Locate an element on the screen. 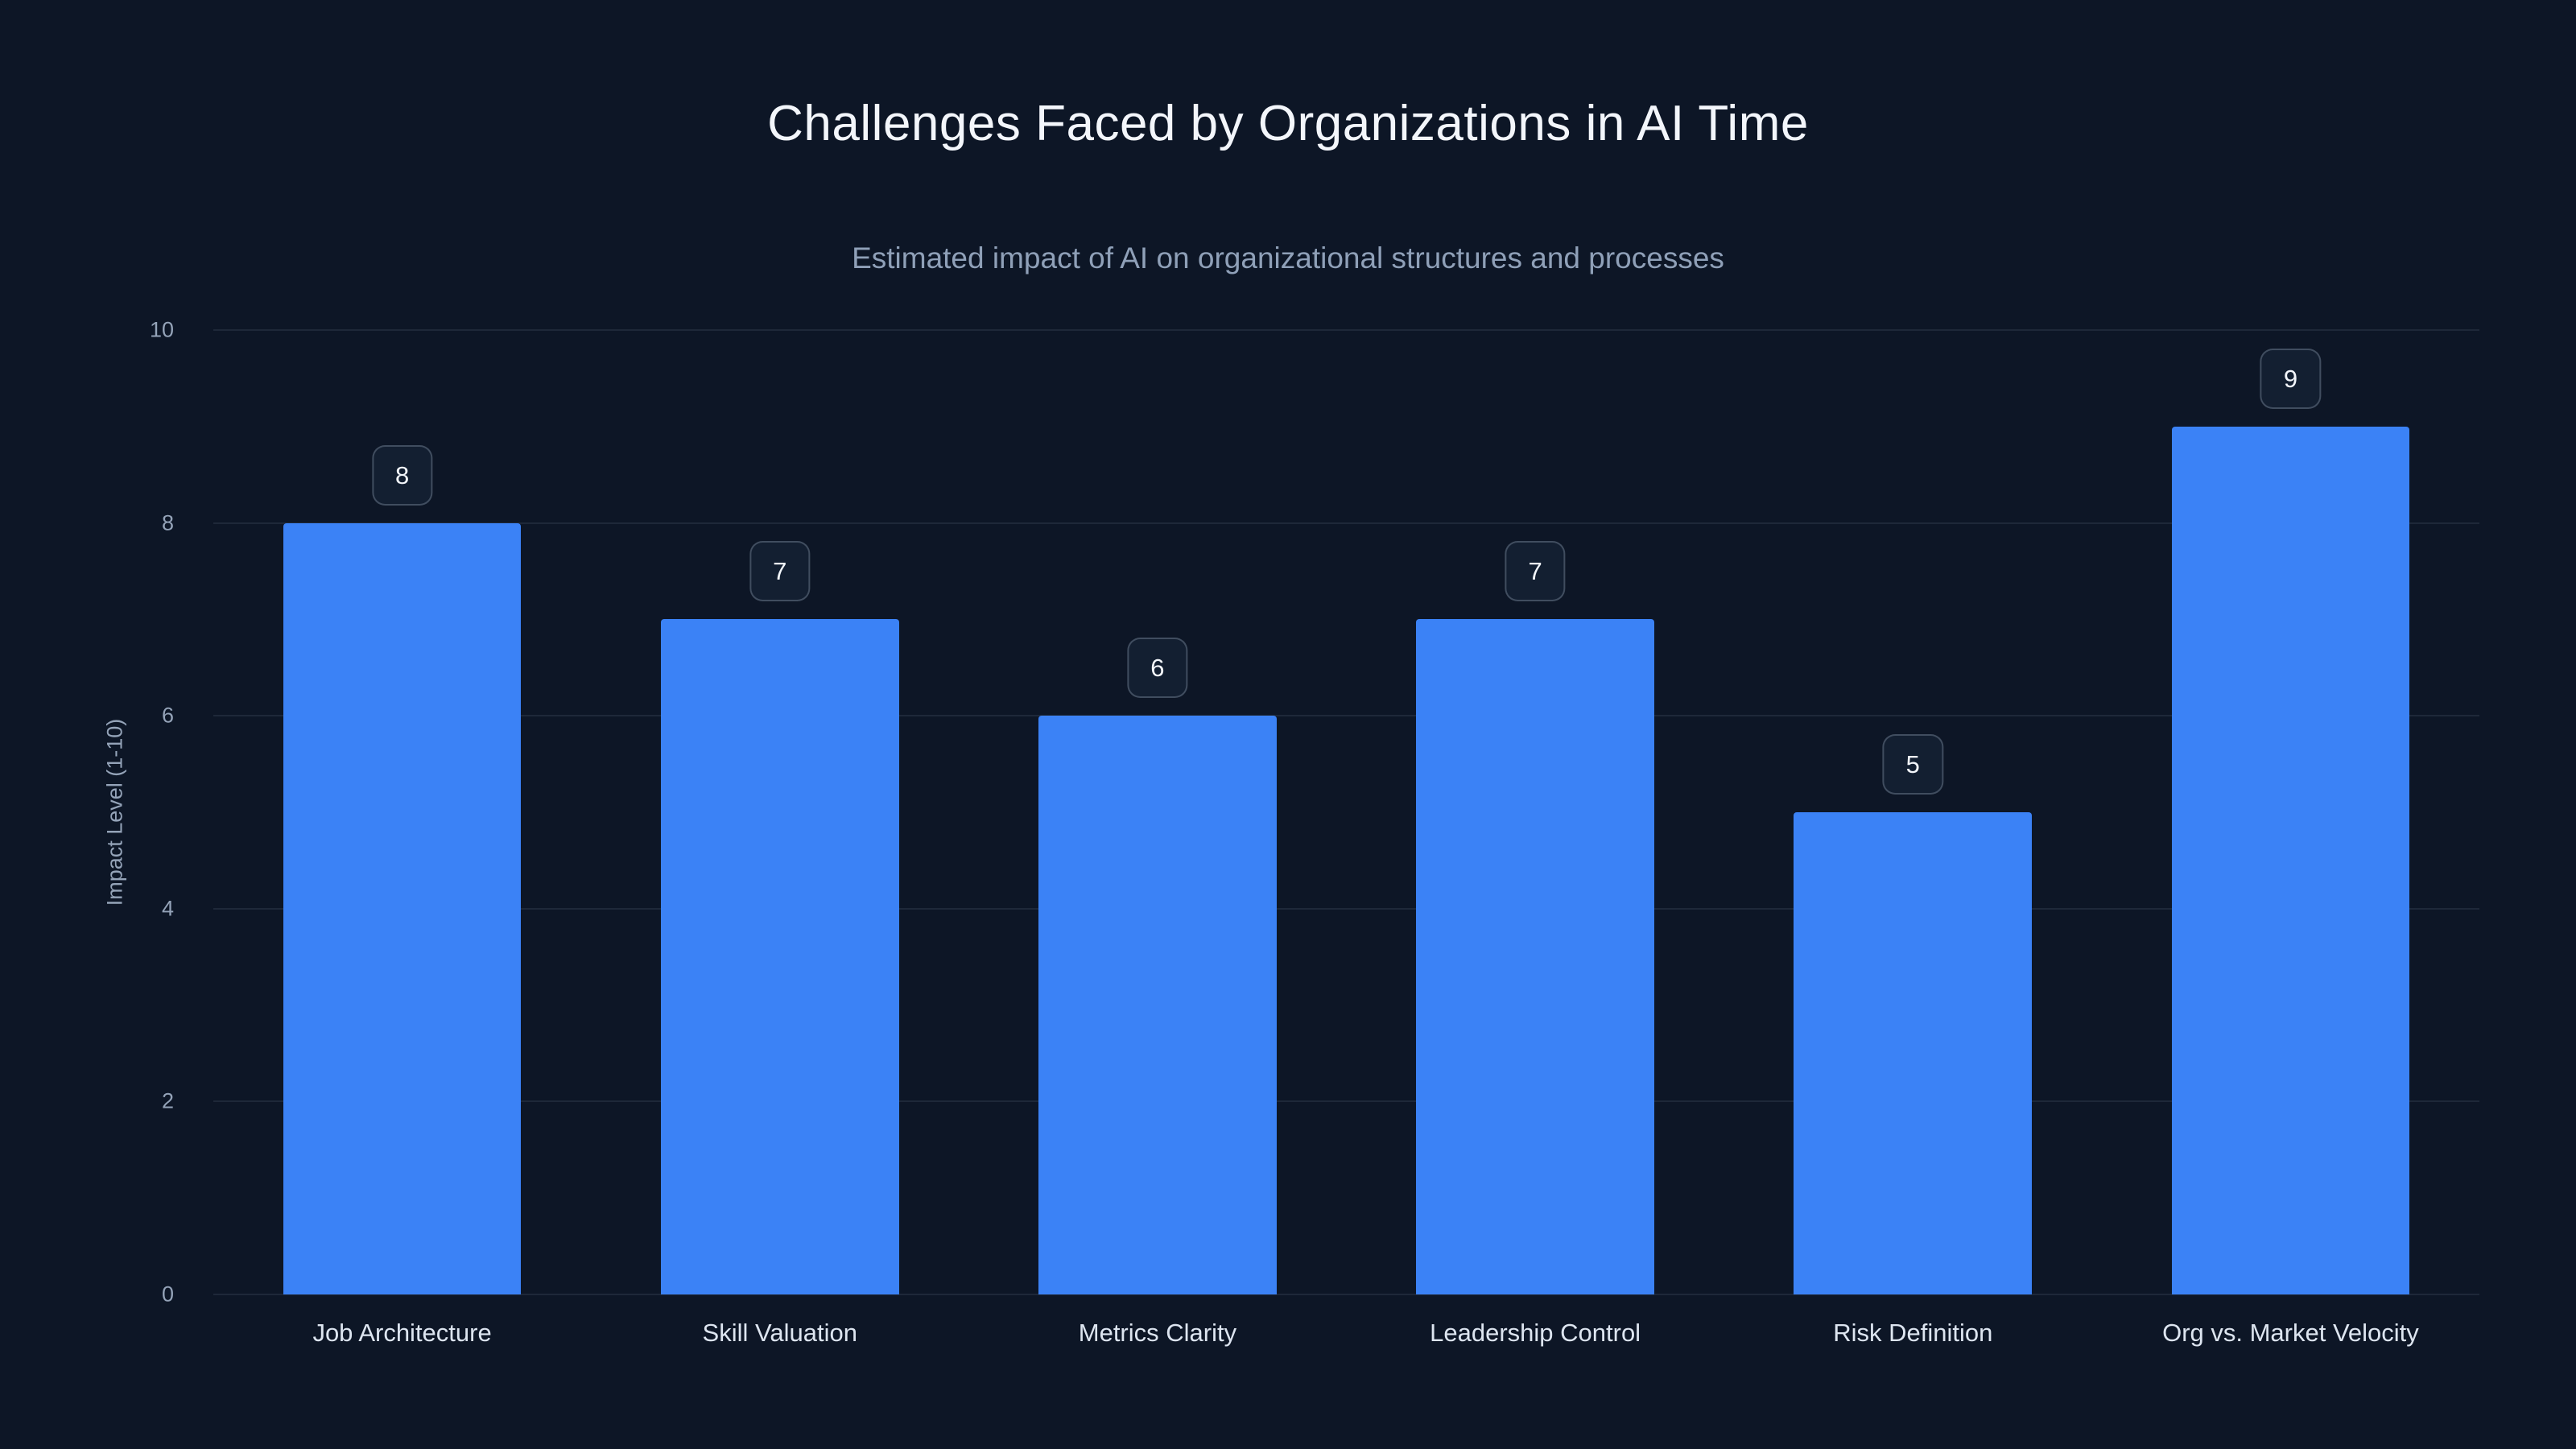 Image resolution: width=2576 pixels, height=1449 pixels. bar-risk-definition: 5 is located at coordinates (1913, 1014).